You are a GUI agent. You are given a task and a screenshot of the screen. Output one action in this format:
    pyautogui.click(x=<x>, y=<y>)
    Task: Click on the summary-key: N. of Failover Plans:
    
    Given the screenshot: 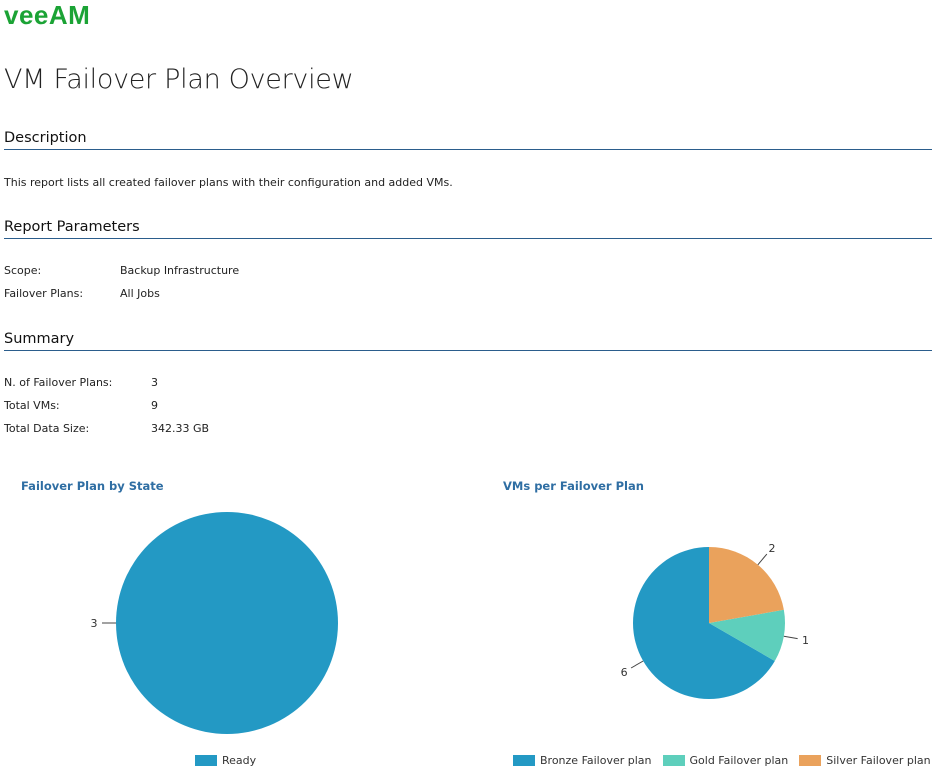 What is the action you would take?
    pyautogui.click(x=58, y=382)
    